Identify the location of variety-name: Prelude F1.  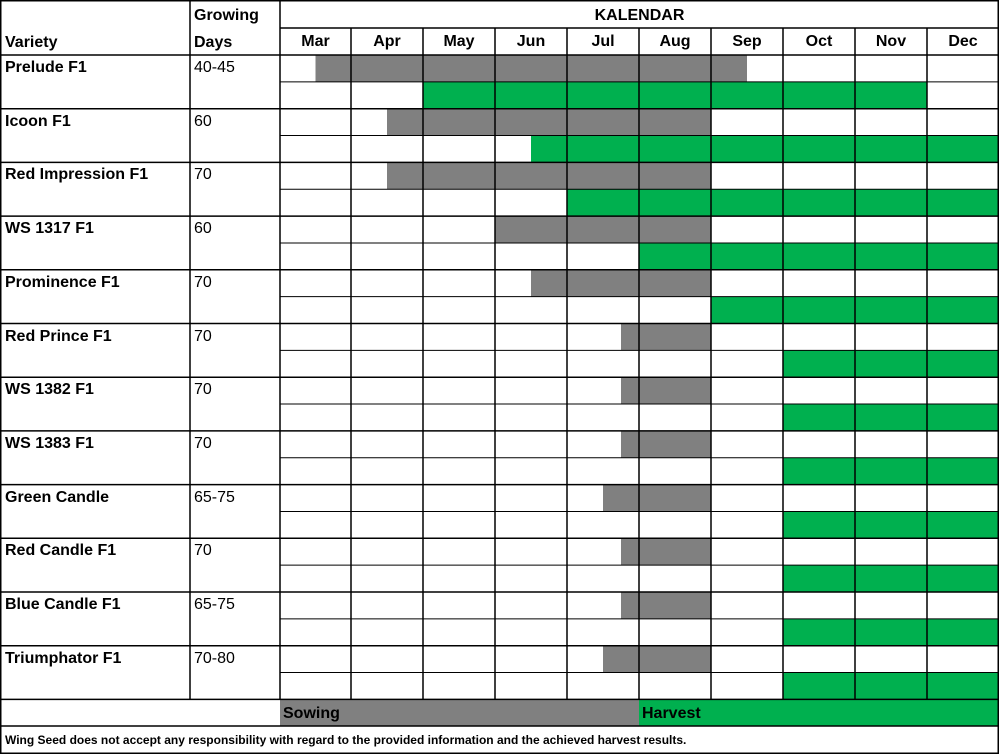
(46, 67).